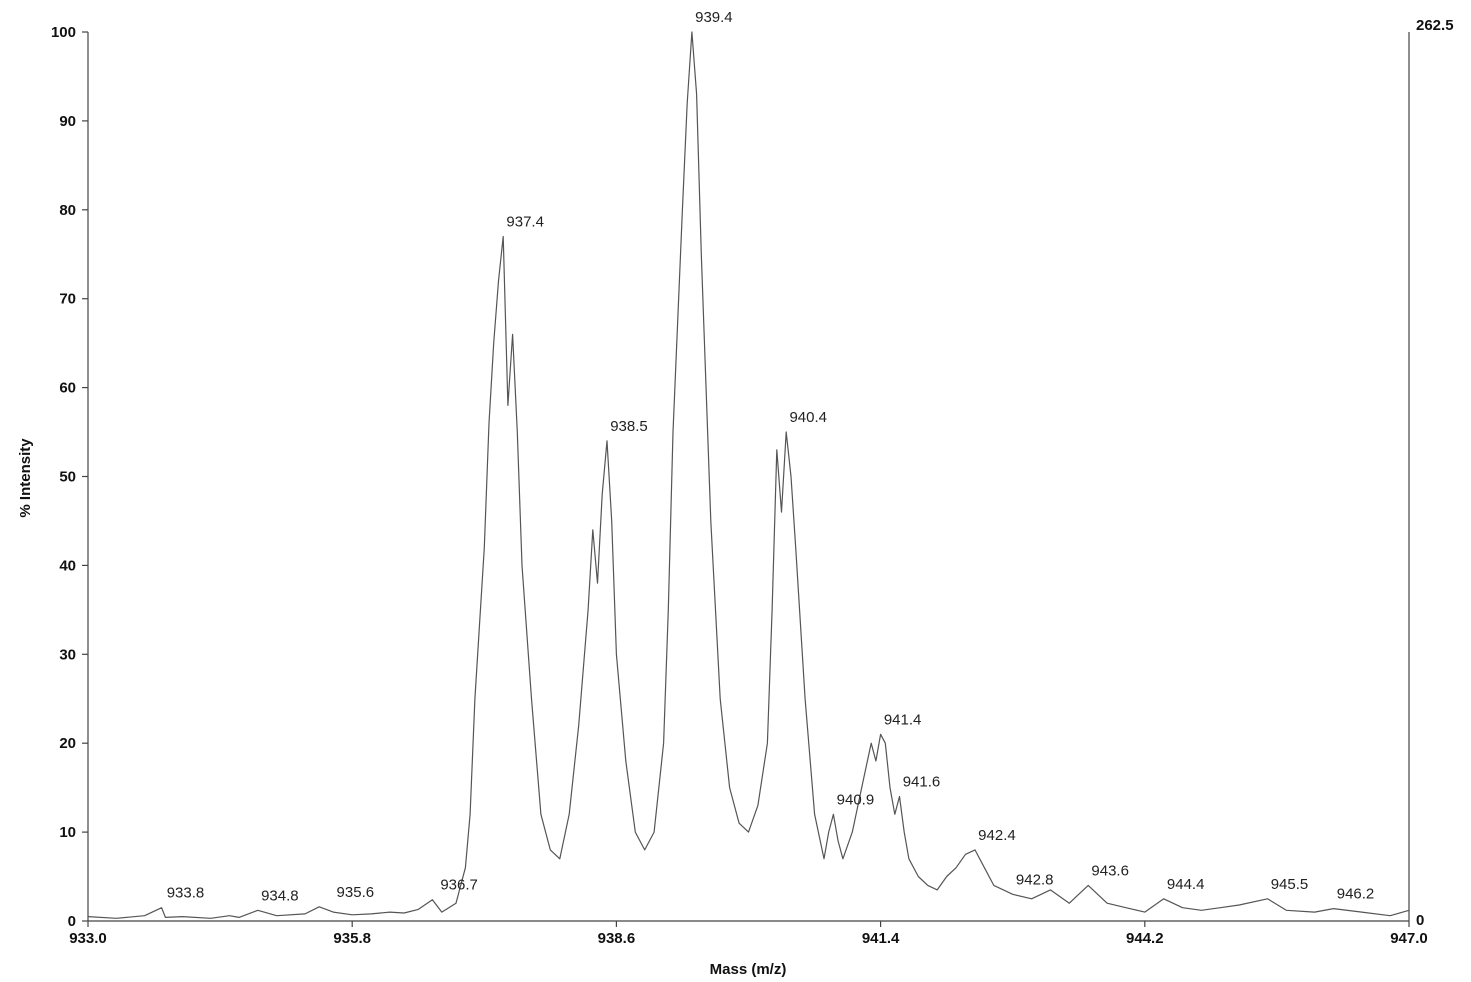  What do you see at coordinates (459, 885) in the screenshot?
I see `peak-label: 936.7` at bounding box center [459, 885].